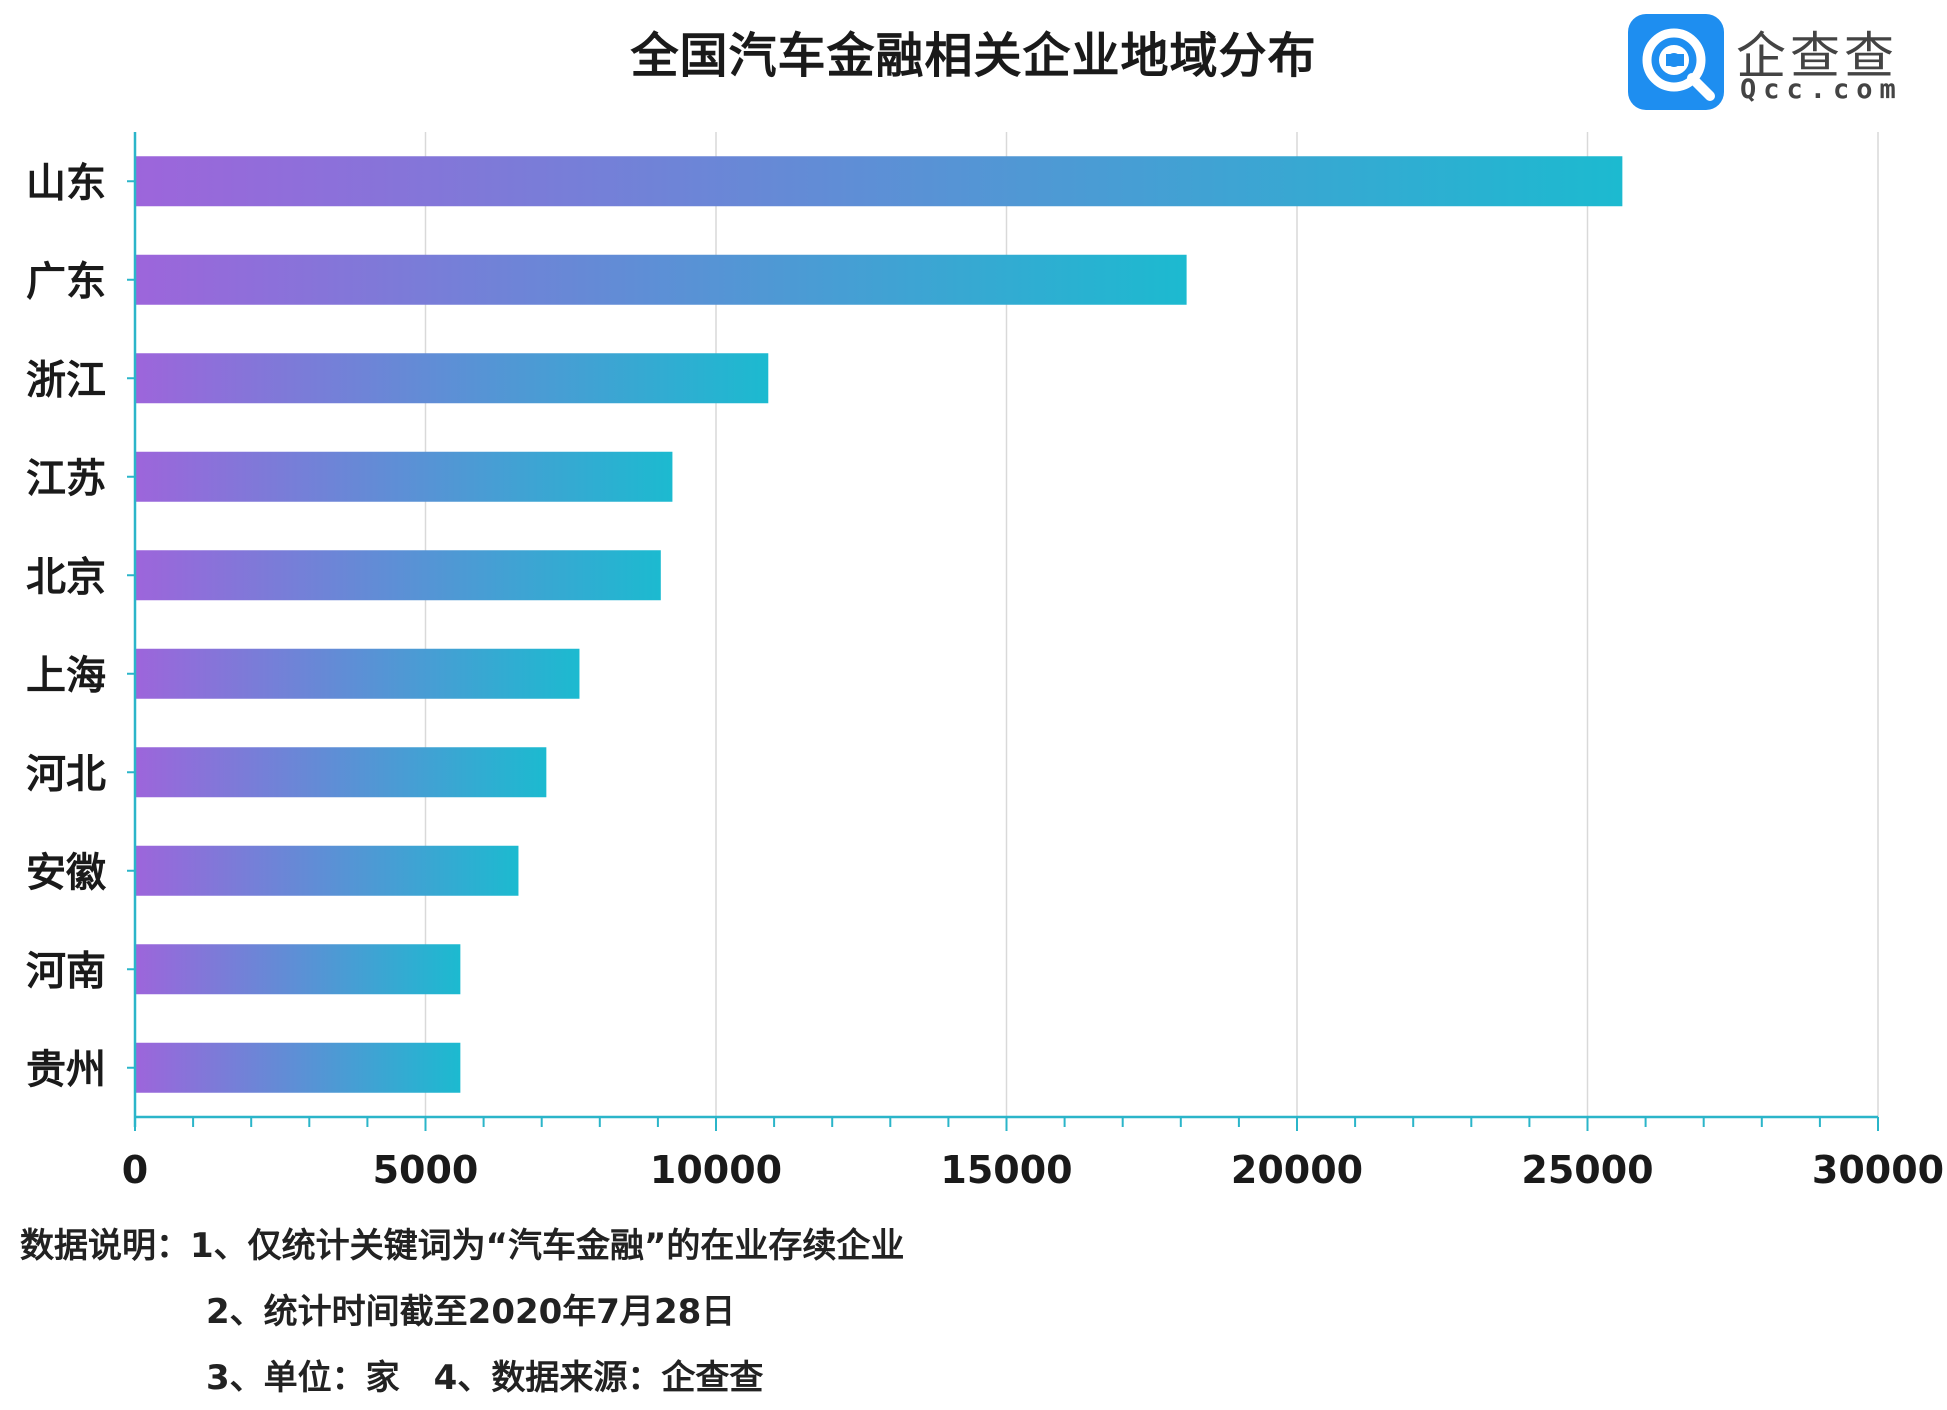 This screenshot has height=1410, width=1947. What do you see at coordinates (66, 577) in the screenshot?
I see `category-label: 北京` at bounding box center [66, 577].